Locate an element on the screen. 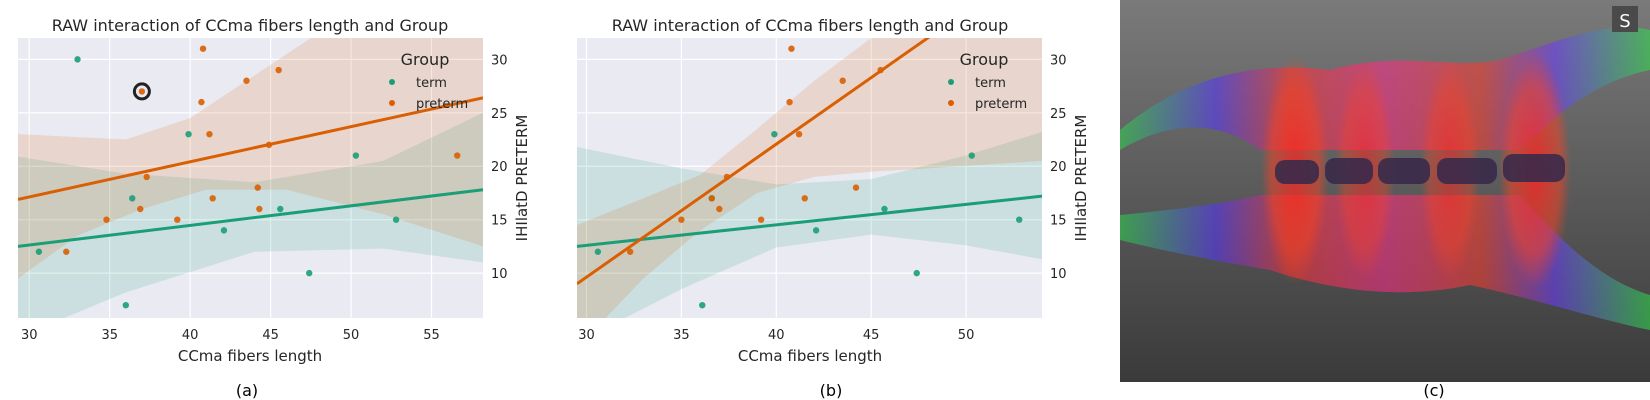 Image resolution: width=1650 pixels, height=400 pixels. highlight-circle is located at coordinates (141, 91).